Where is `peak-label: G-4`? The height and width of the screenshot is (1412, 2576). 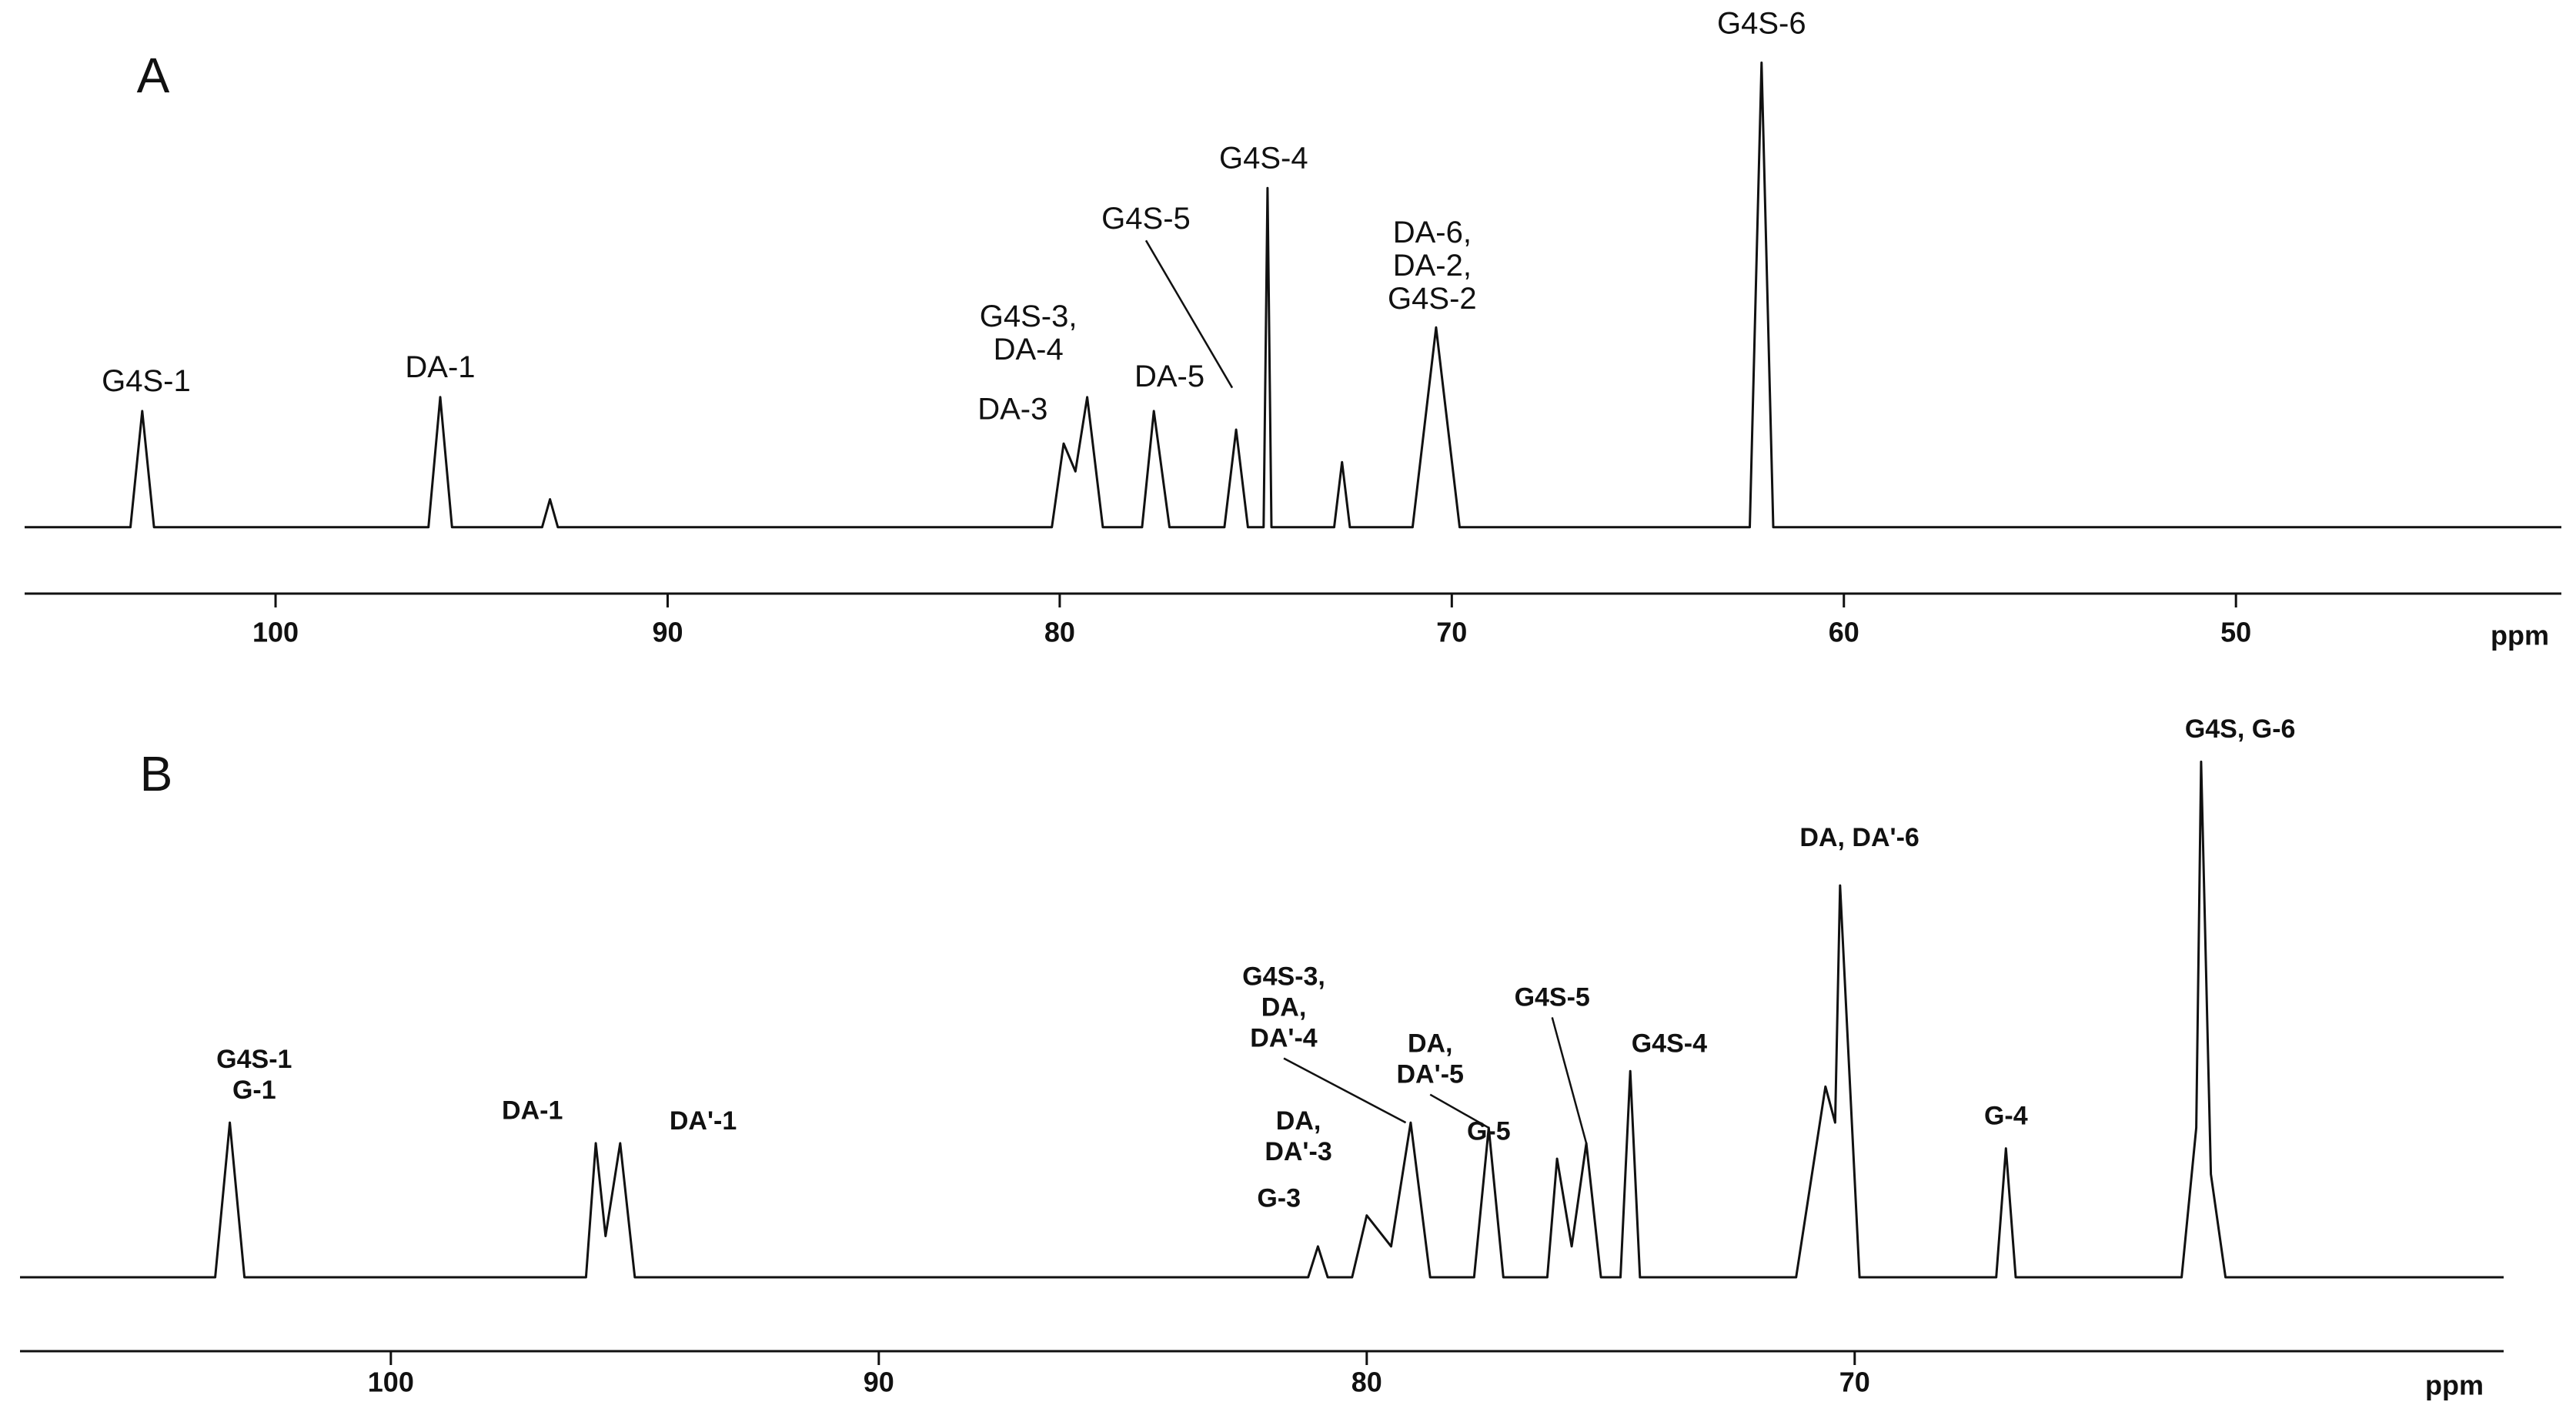
peak-label: G-4 is located at coordinates (2006, 1115).